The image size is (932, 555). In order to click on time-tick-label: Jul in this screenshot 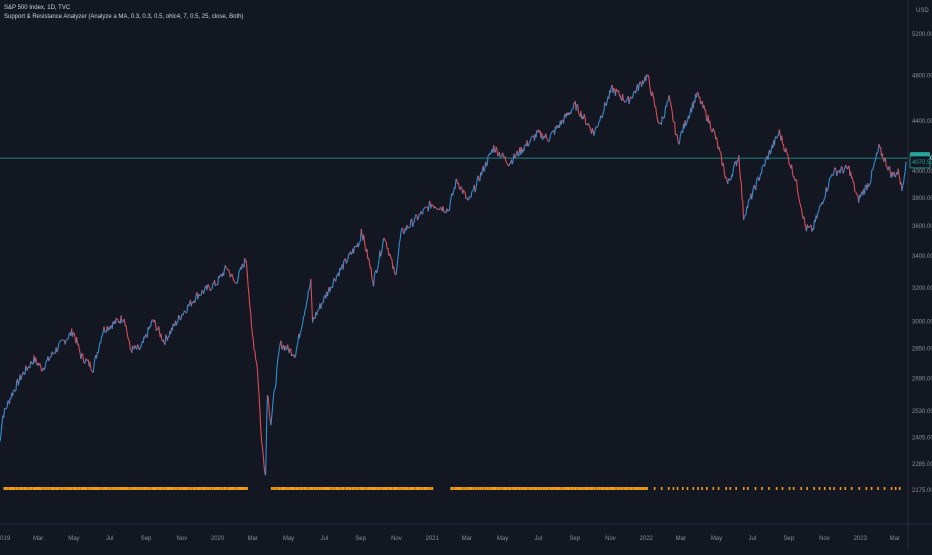, I will do `click(110, 539)`.